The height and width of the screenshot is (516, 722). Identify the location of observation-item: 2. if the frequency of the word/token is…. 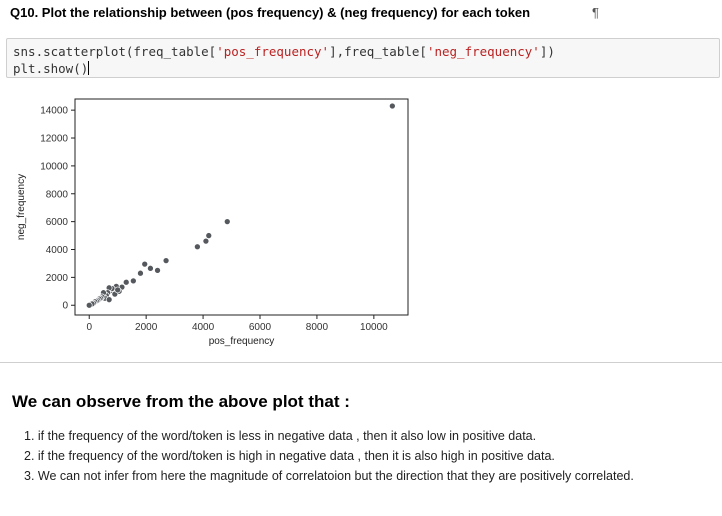
(289, 456).